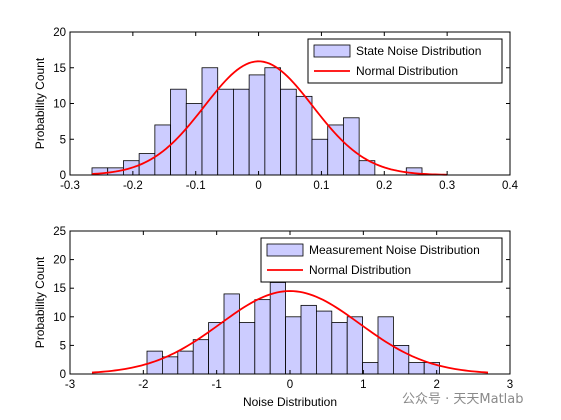 The height and width of the screenshot is (420, 561). I want to click on legend-label-histogram: Measurement Noise Distribution, so click(394, 250).